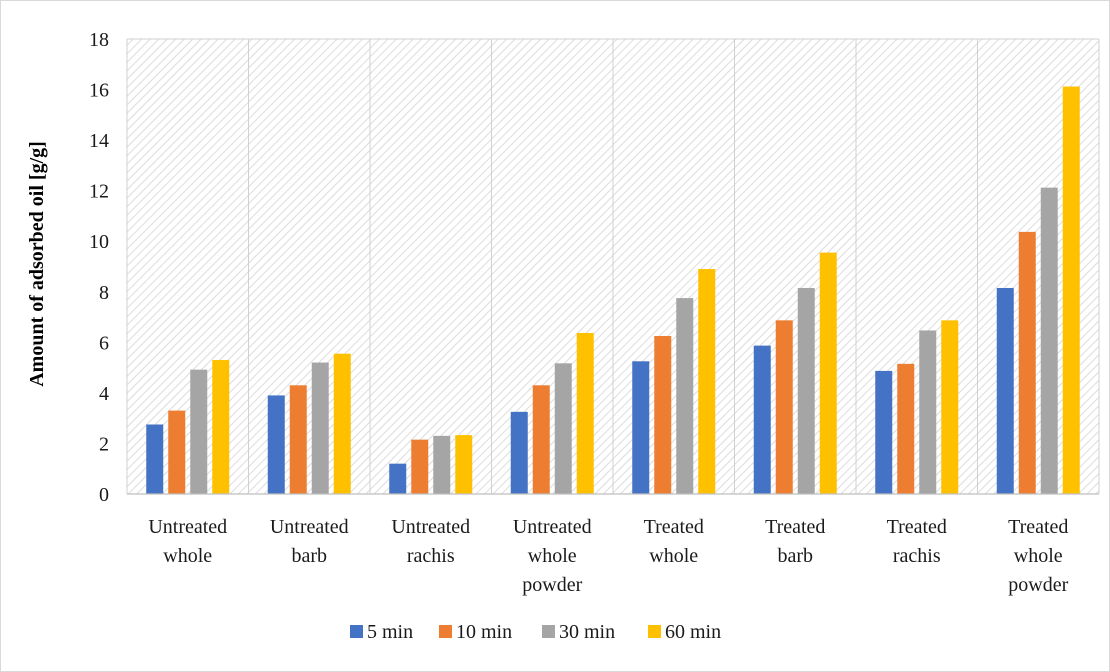  I want to click on y-tick-label: 10, so click(99, 242).